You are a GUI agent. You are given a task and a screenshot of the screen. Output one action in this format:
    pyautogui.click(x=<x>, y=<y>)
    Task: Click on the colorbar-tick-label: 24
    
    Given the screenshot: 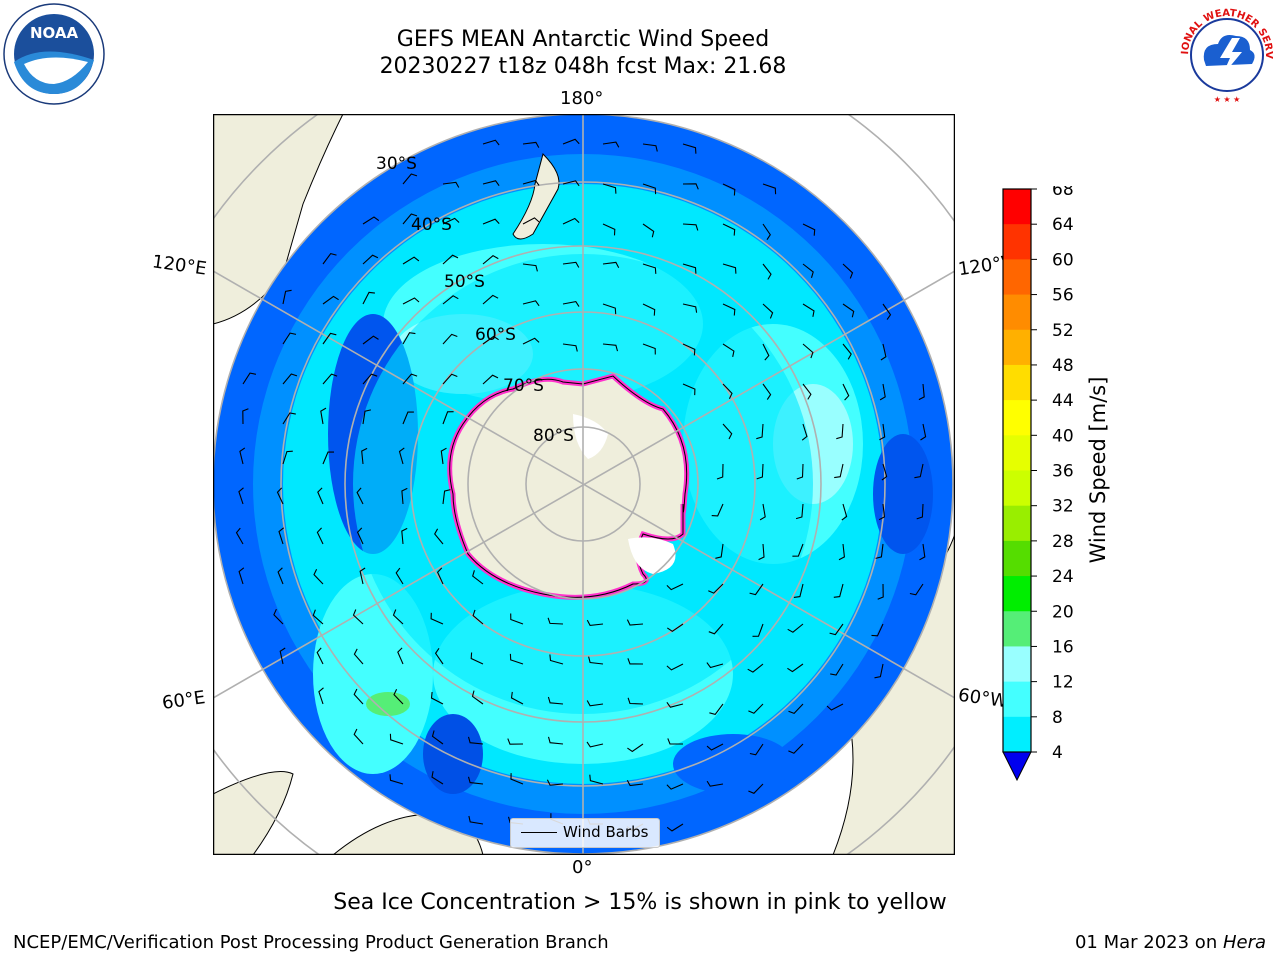 What is the action you would take?
    pyautogui.click(x=1063, y=577)
    